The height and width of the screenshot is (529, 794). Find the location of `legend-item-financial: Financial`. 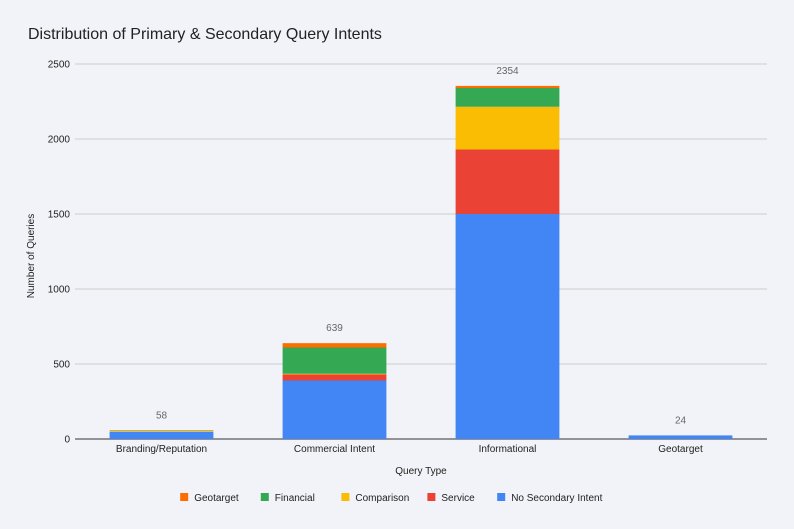

legend-item-financial: Financial is located at coordinates (287, 498).